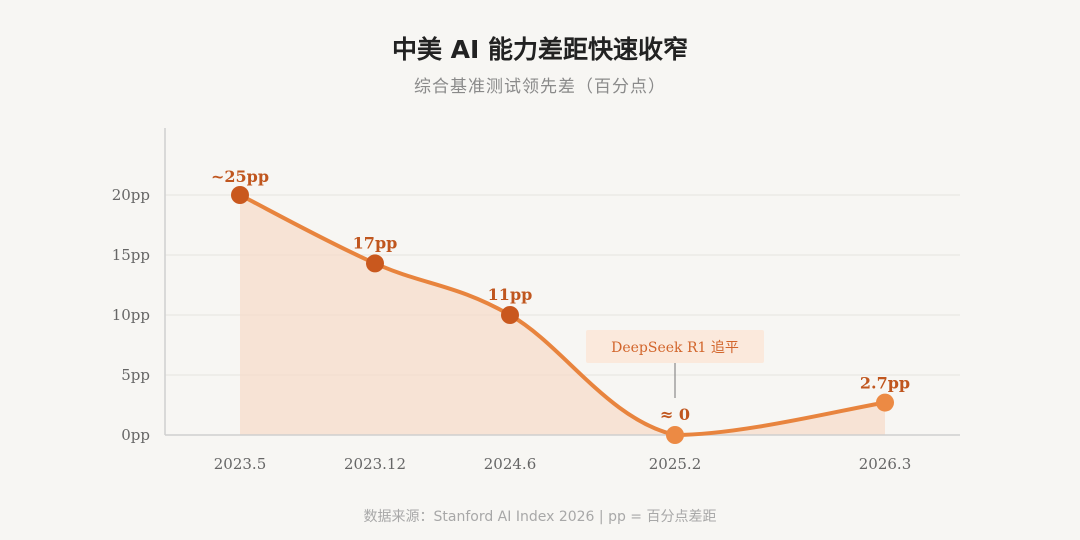  What do you see at coordinates (540, 87) in the screenshot?
I see `chart-subtitle: 综合基准测试领先差（百分点）` at bounding box center [540, 87].